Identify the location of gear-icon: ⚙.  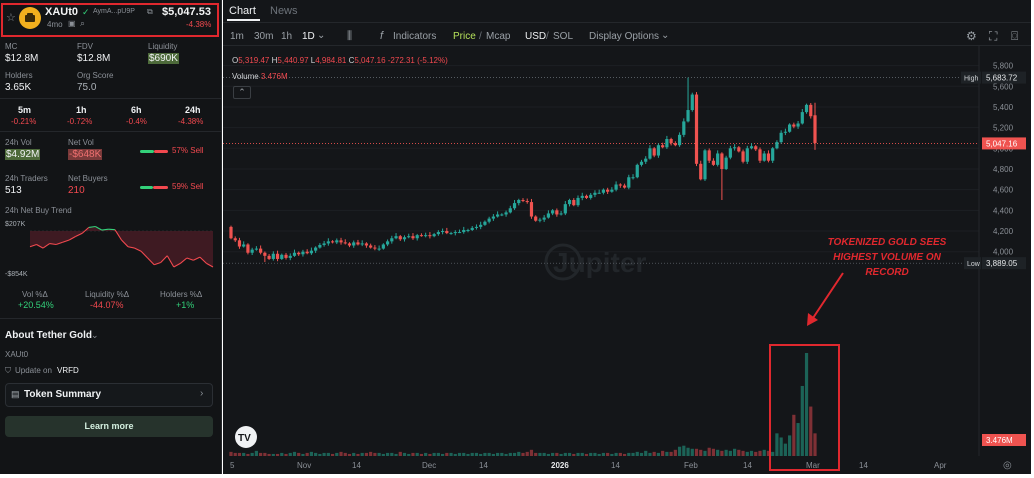
(971, 36).